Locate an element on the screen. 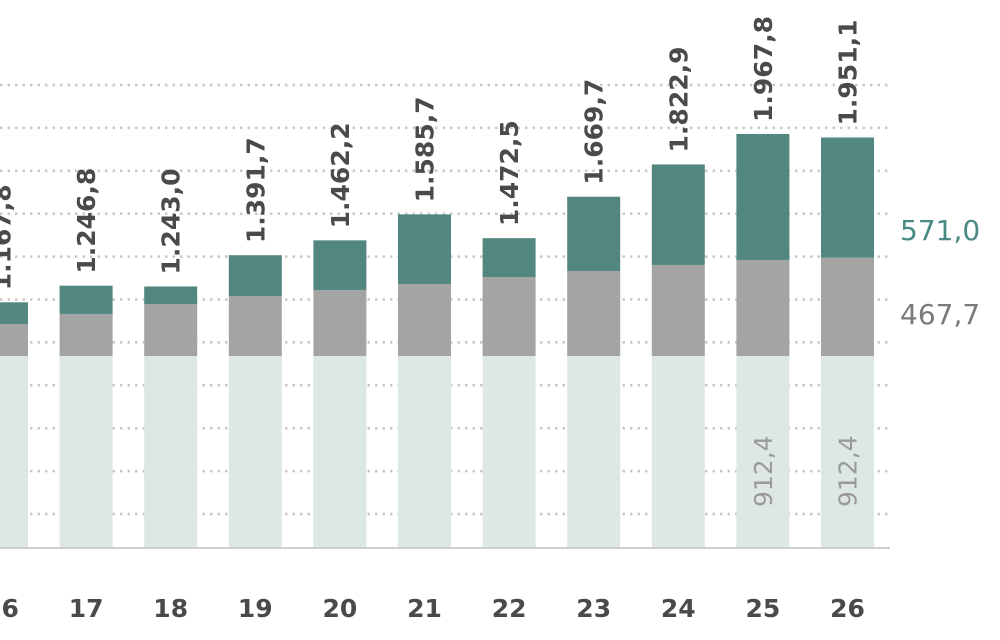 The image size is (1000, 640). side-value-label: 571,0 is located at coordinates (940, 230).